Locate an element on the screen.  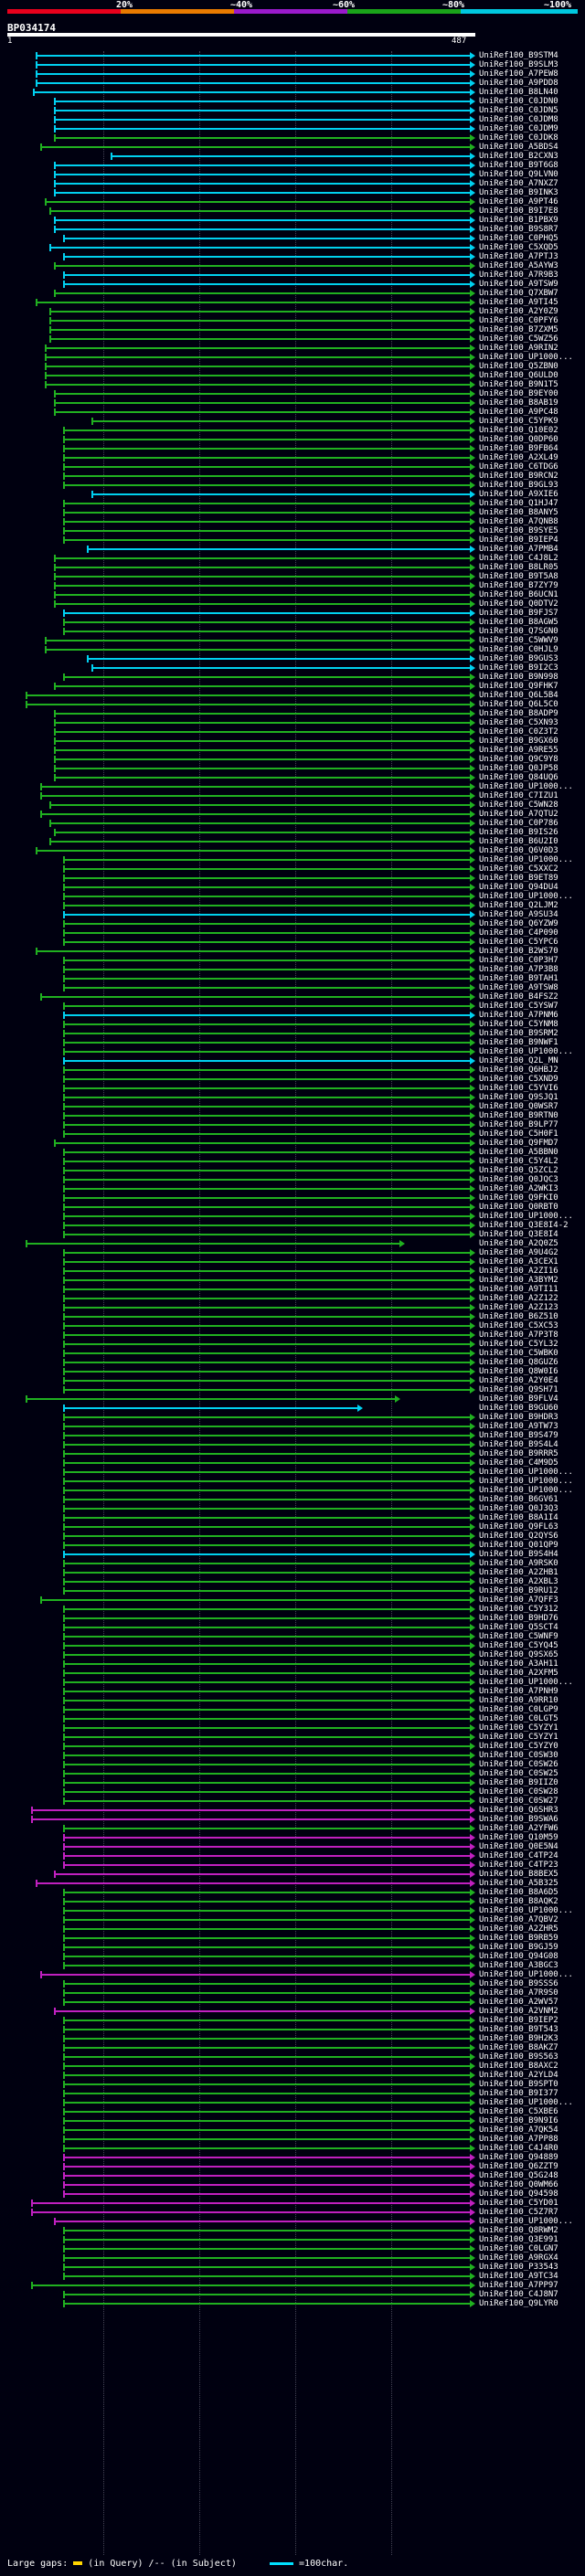
hit-label-link: UniRef100_Q1HJ47 is located at coordinates (518, 503).